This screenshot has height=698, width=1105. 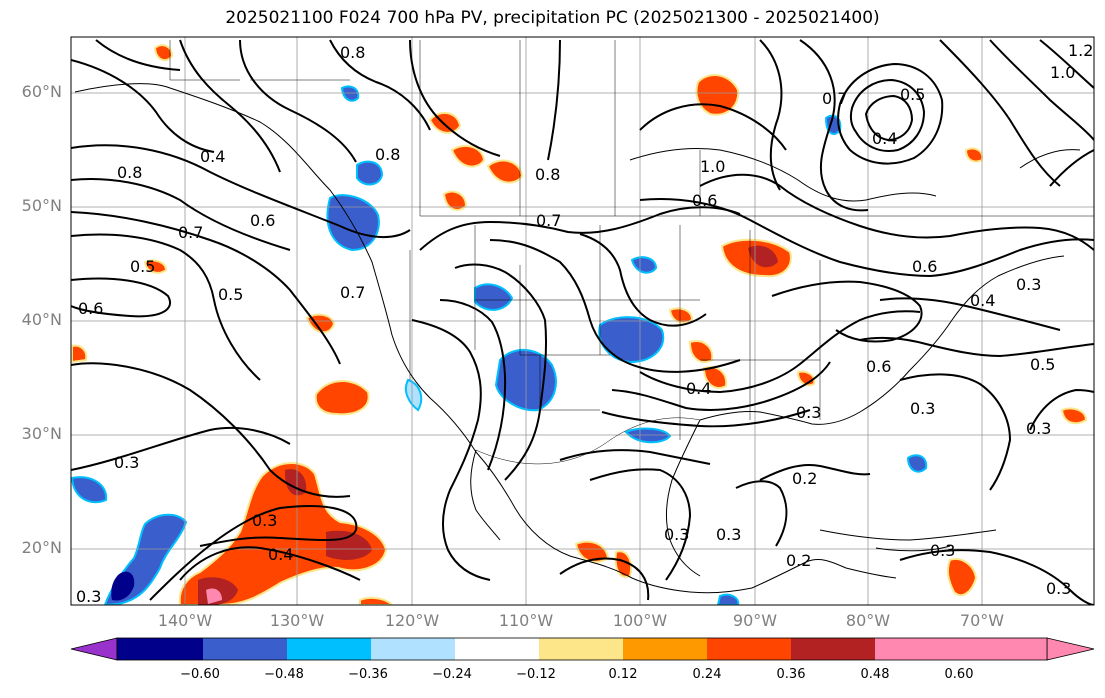 I want to click on colorbar-tick-label: −0.36, so click(x=368, y=674).